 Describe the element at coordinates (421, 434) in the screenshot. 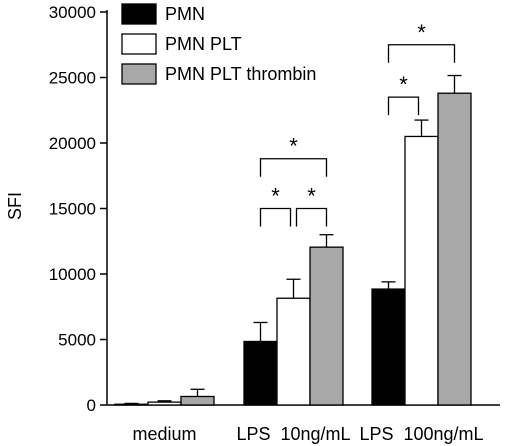

I see `x-category-label: LPS 100ng/mL` at that location.